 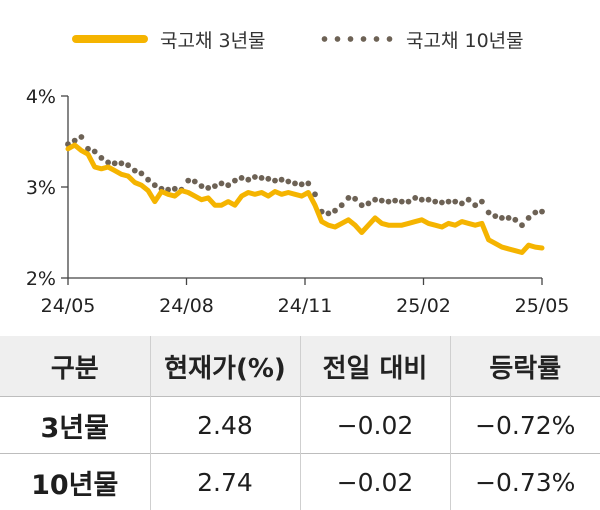 I want to click on cell-current: 2.74, so click(x=225, y=482).